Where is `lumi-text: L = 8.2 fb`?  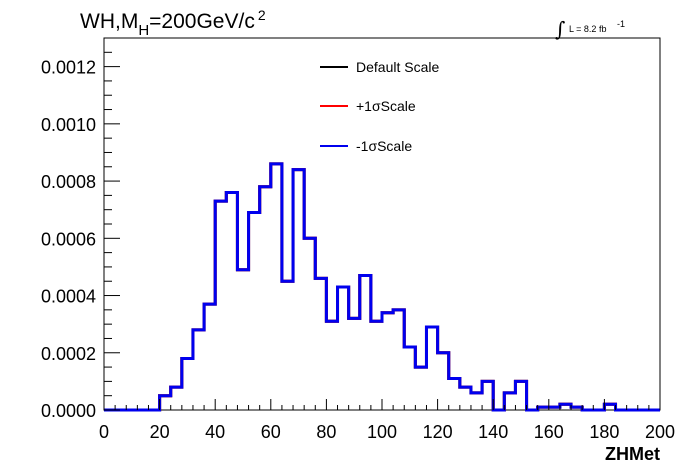 lumi-text: L = 8.2 fb is located at coordinates (587, 29).